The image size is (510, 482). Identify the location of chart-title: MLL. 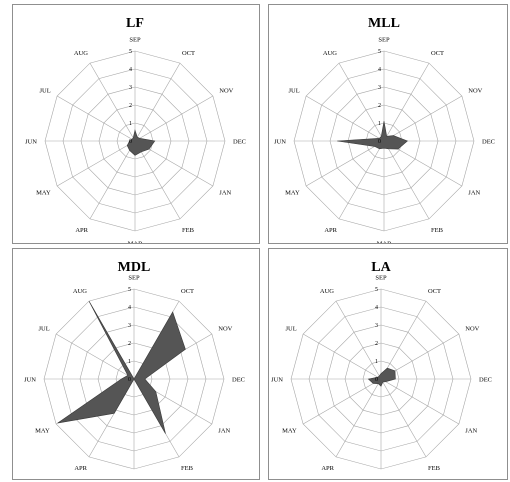
(384, 23).